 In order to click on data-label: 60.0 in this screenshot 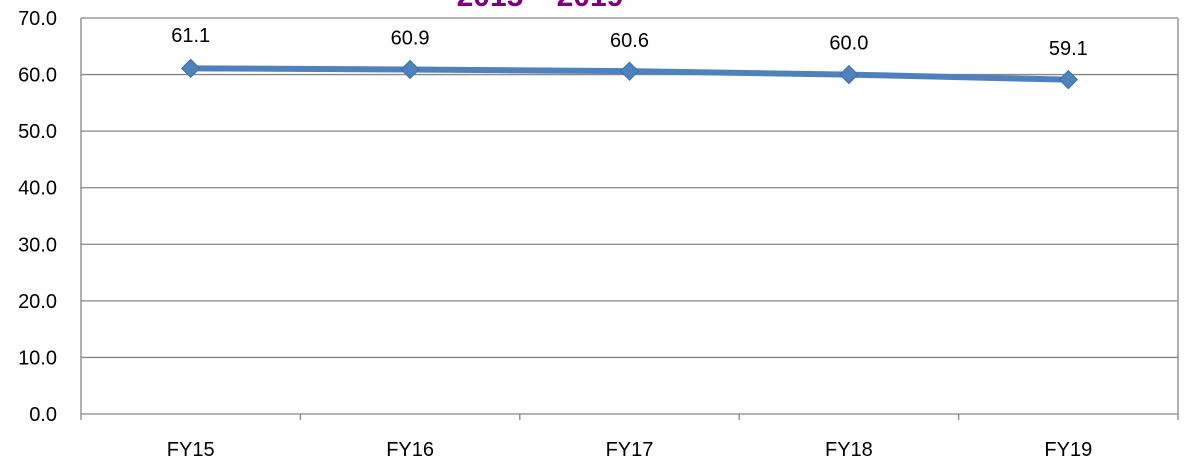, I will do `click(848, 44)`.